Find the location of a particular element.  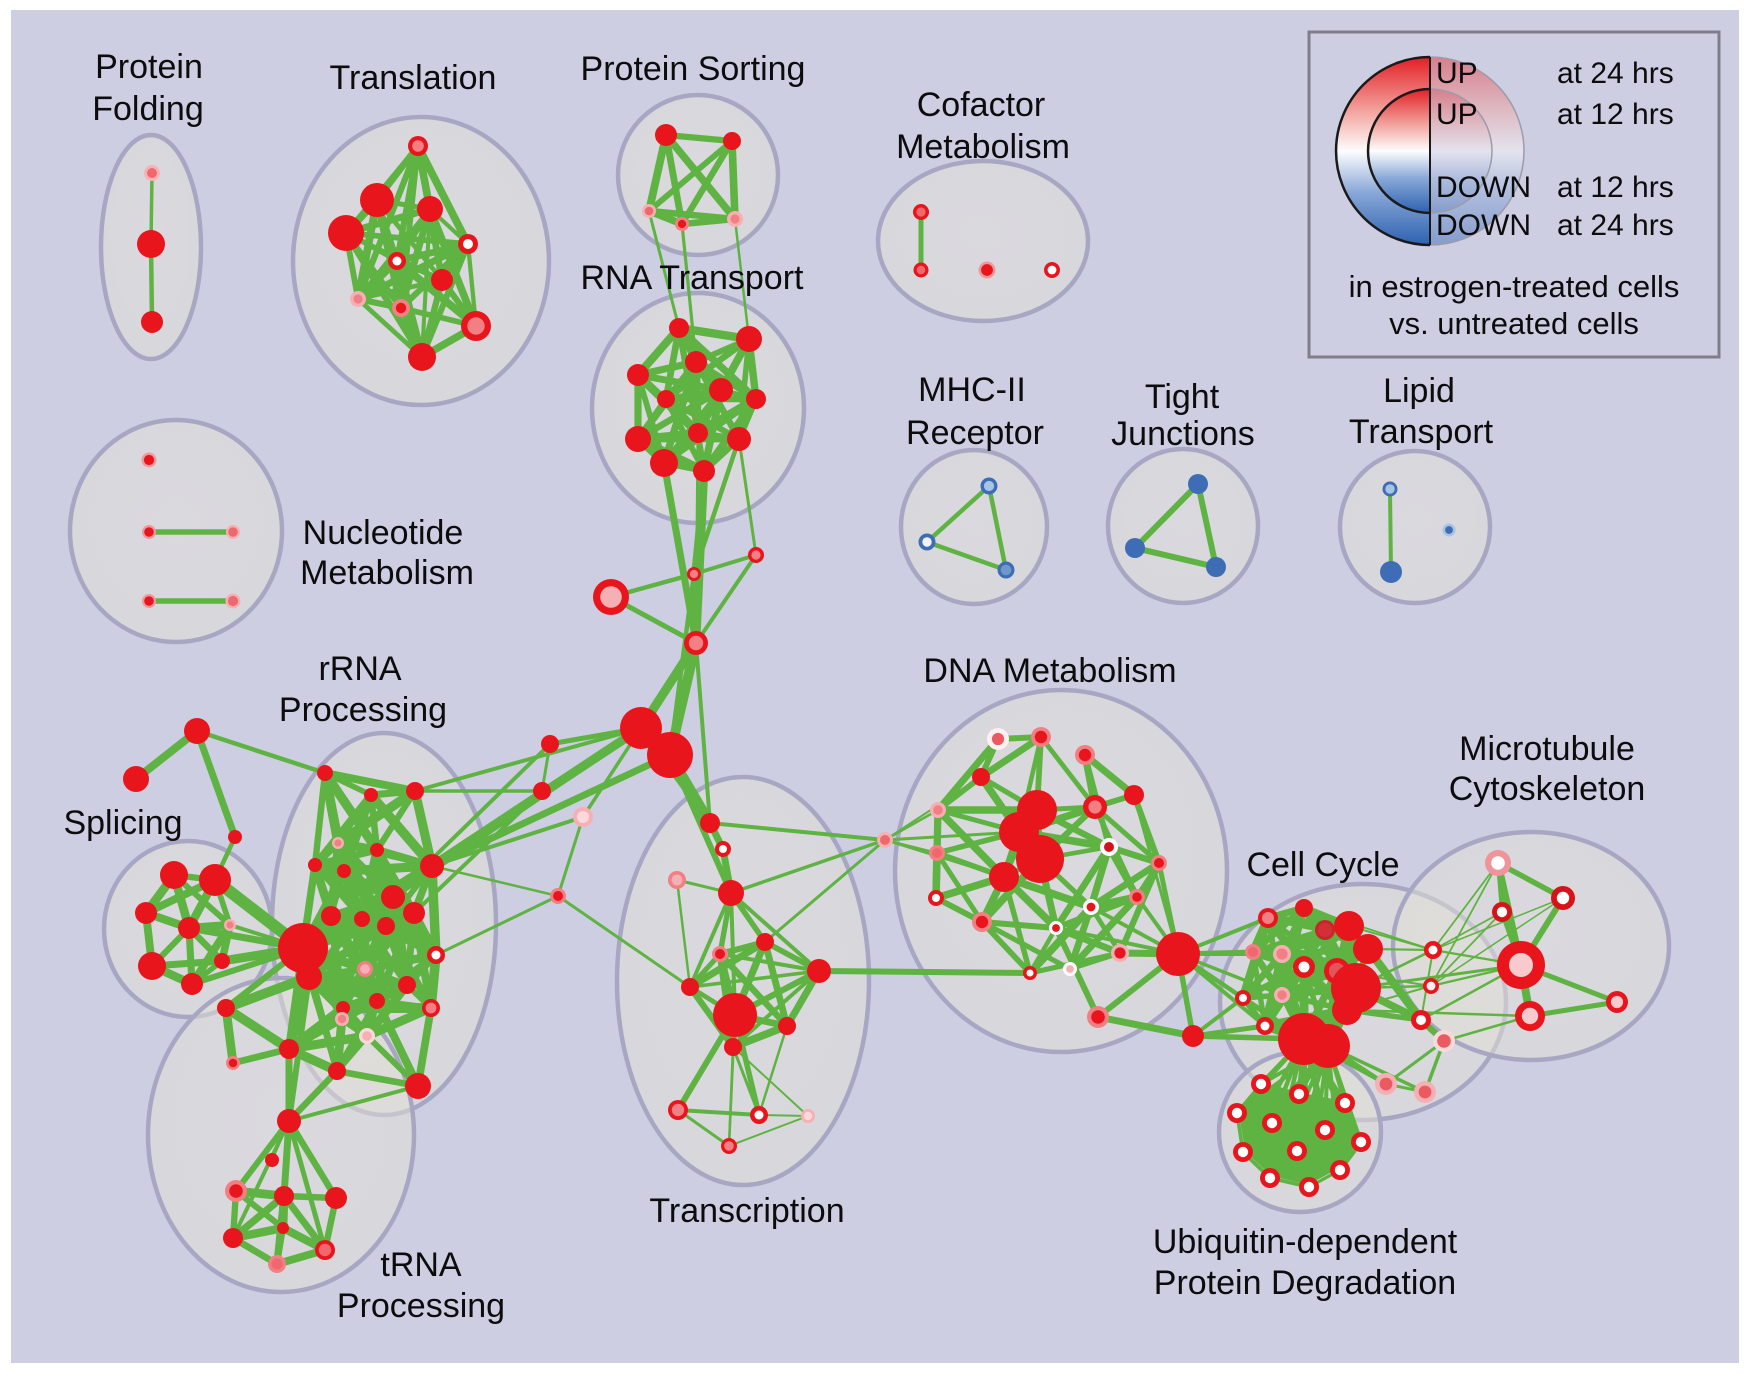

svg-text: RNA Transport is located at coordinates (693, 278).